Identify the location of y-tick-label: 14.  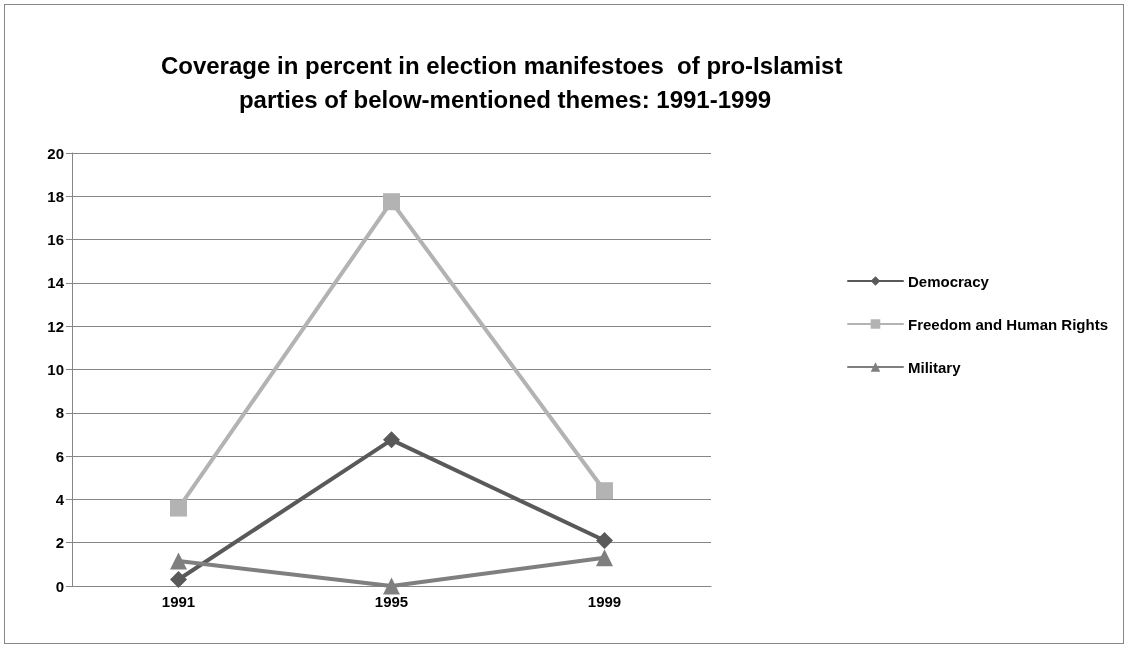
(56, 283).